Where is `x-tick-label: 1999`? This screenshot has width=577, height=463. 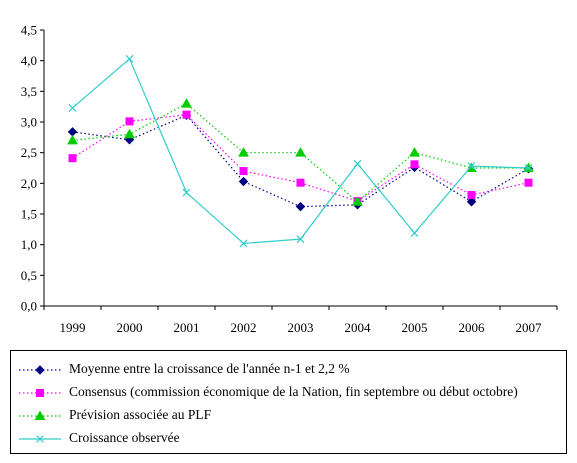 x-tick-label: 1999 is located at coordinates (73, 327).